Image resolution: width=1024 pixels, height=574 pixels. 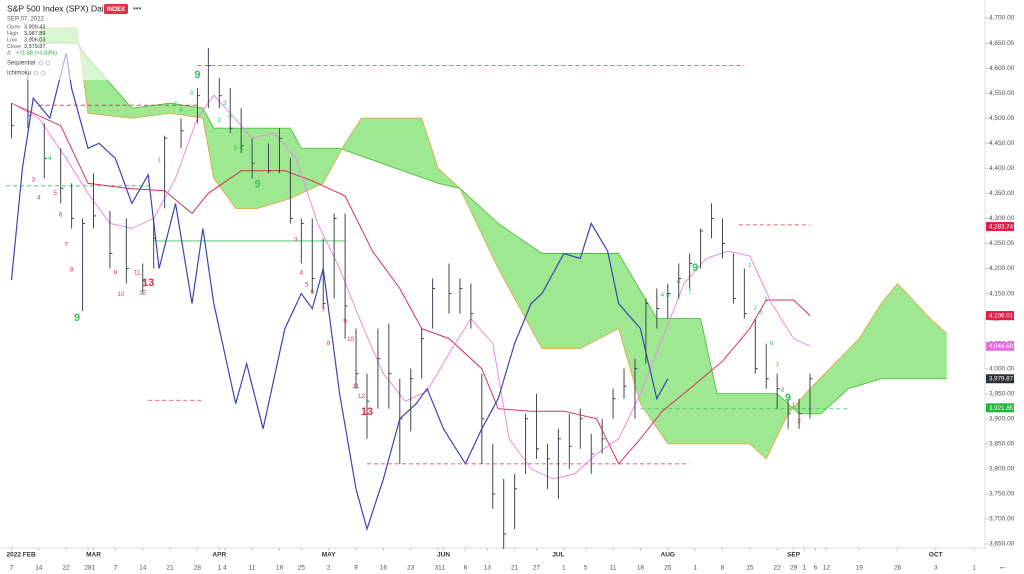 I want to click on month-label: 2022 FEB, so click(x=21, y=555).